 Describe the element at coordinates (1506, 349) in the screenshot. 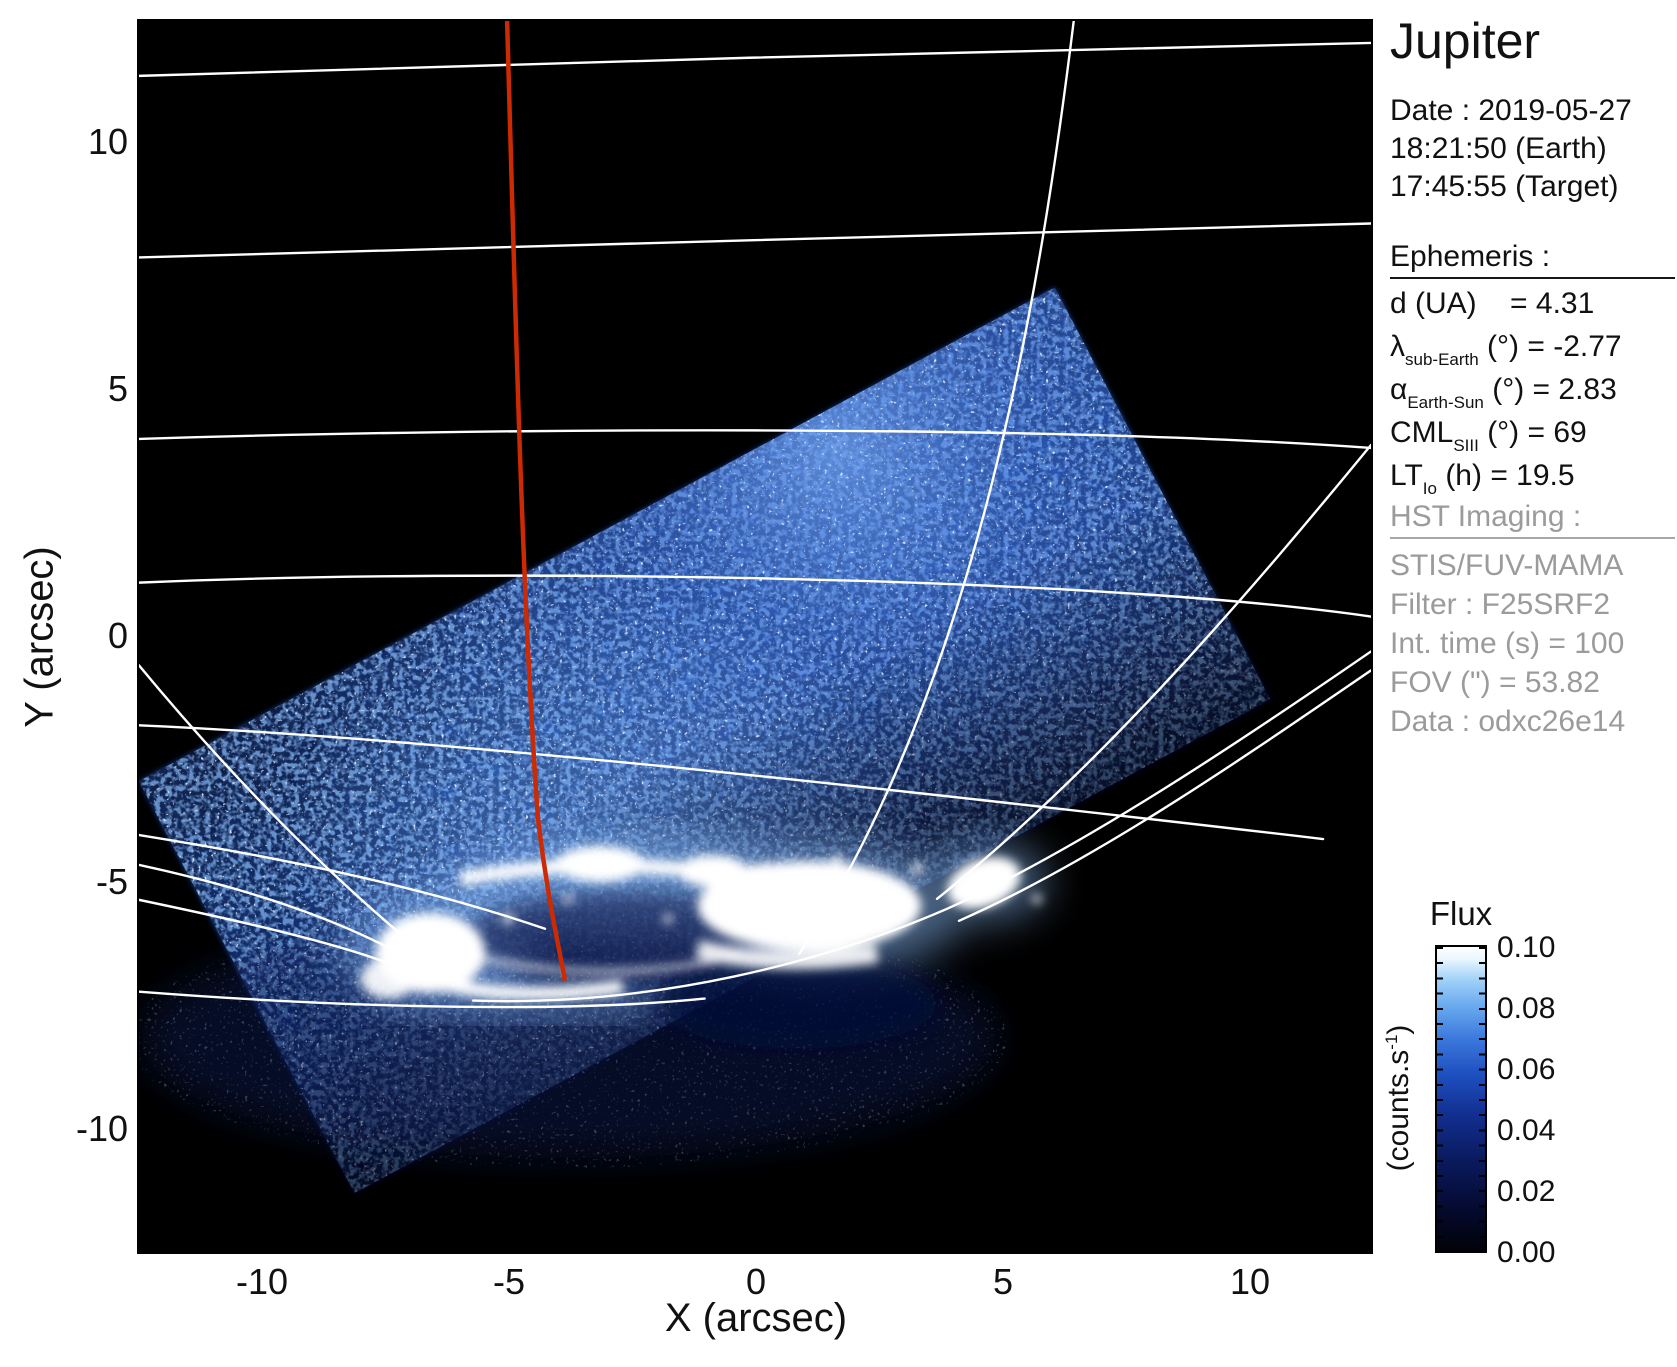

I see `ephemeris-sub-earth-latitude: λsub-Earth (°) = -2.77` at that location.